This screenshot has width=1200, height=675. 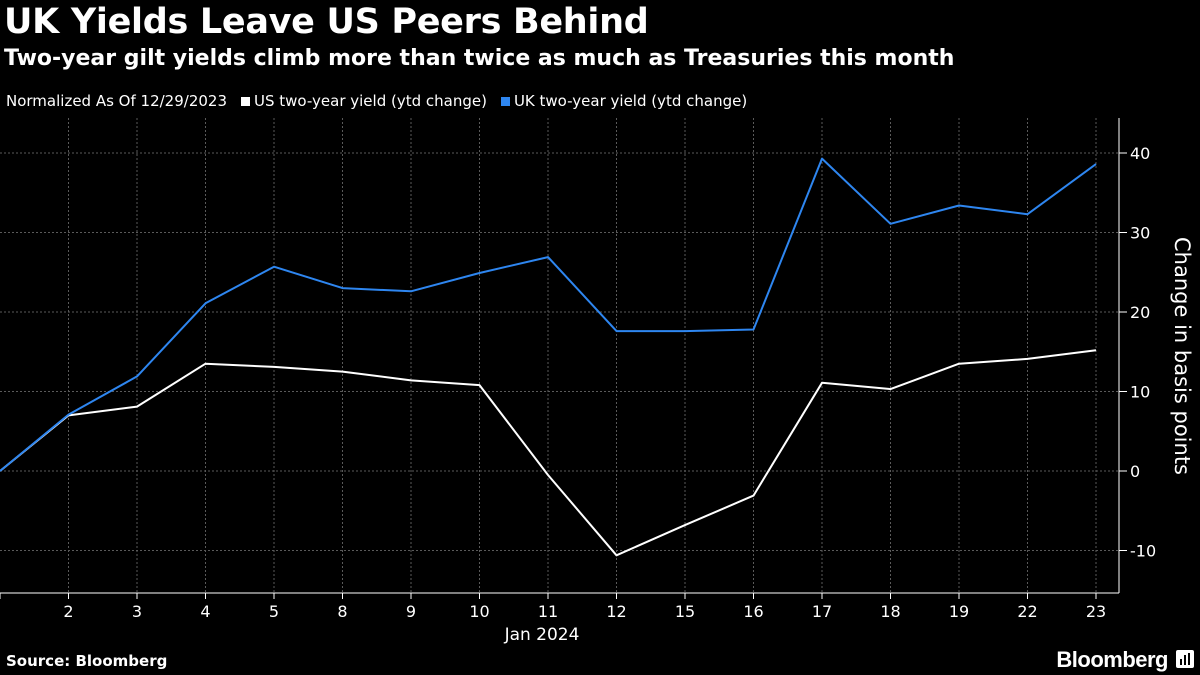 What do you see at coordinates (68, 611) in the screenshot?
I see `x-tick-label: 2` at bounding box center [68, 611].